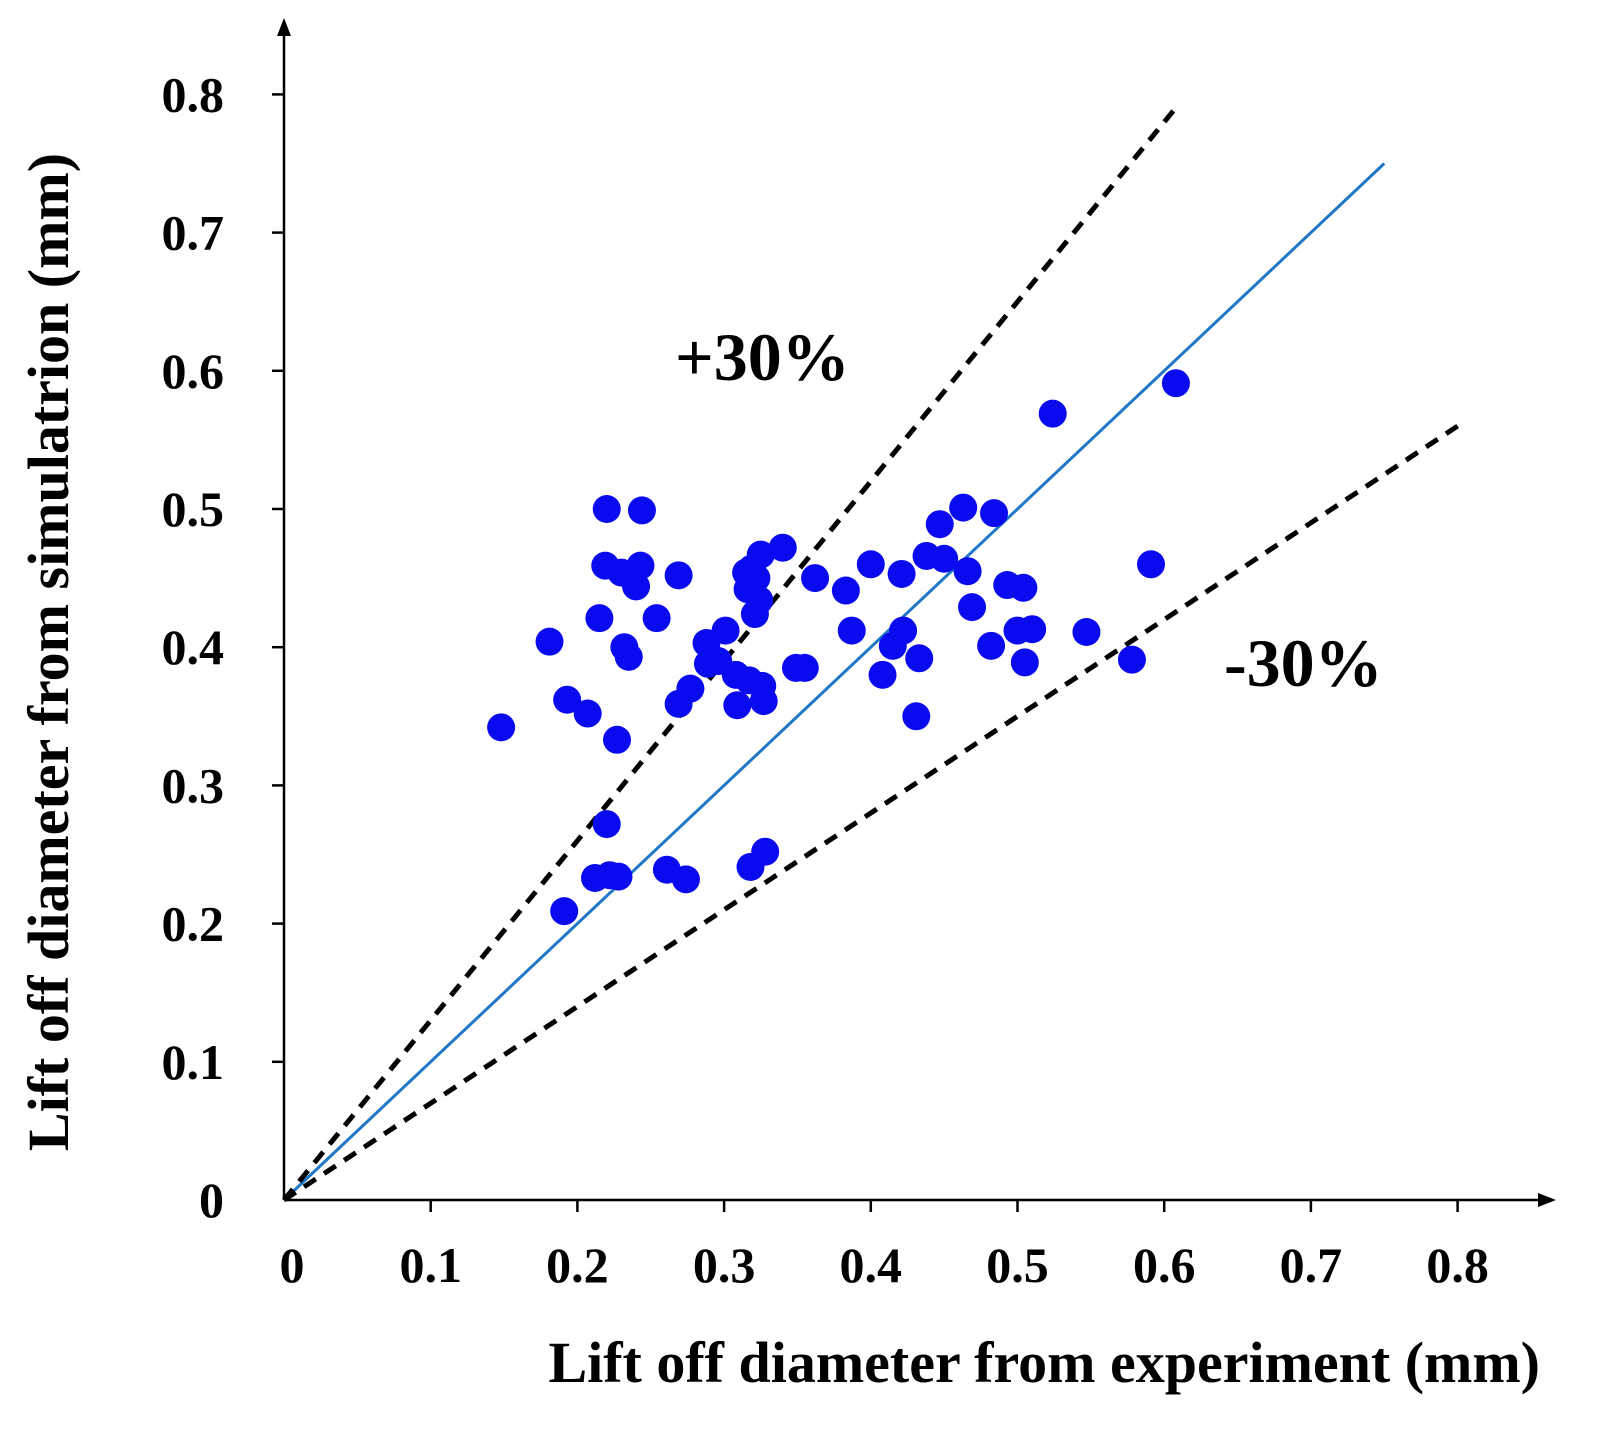  Describe the element at coordinates (193, 371) in the screenshot. I see `y-tick-label: 0.6` at that location.